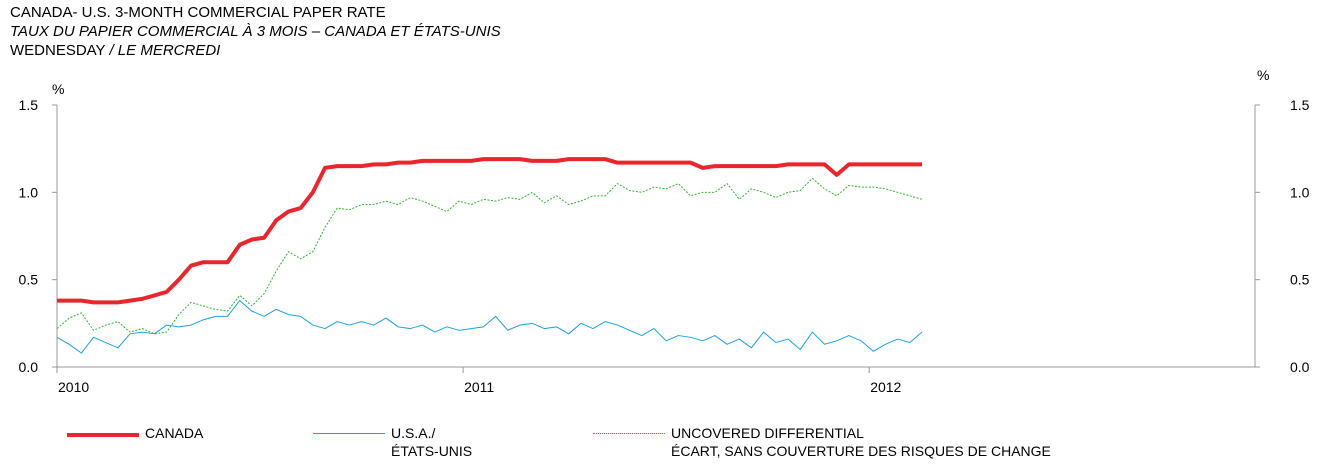 The image size is (1319, 467). Describe the element at coordinates (1300, 367) in the screenshot. I see `y2-tick-label: 0.0` at that location.